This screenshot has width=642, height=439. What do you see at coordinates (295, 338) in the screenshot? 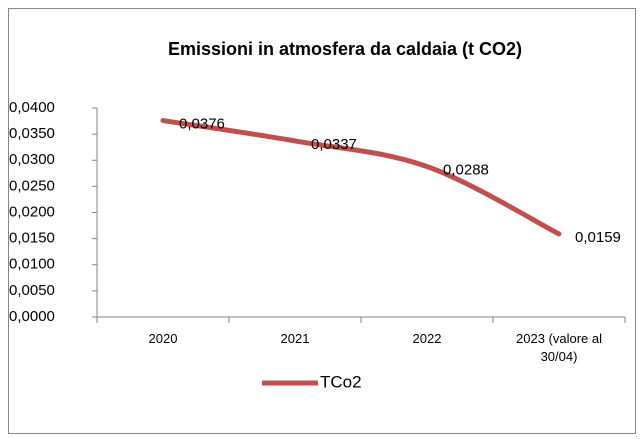
I see `x-tick-label: 2021` at bounding box center [295, 338].